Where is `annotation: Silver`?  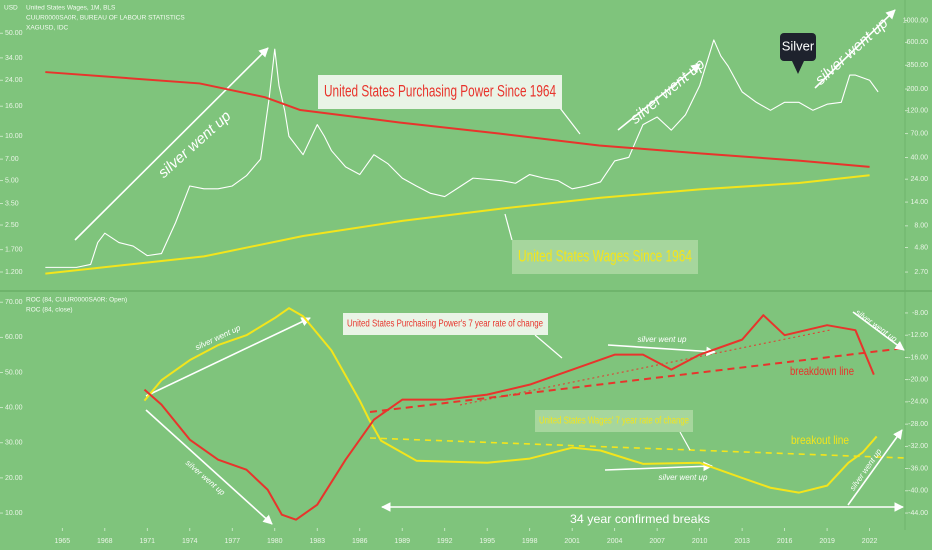 annotation: Silver is located at coordinates (798, 45).